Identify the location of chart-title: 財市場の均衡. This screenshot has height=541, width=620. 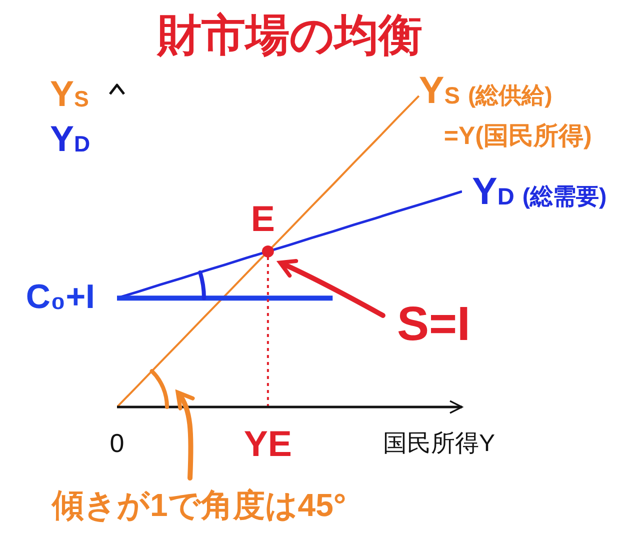
(290, 35).